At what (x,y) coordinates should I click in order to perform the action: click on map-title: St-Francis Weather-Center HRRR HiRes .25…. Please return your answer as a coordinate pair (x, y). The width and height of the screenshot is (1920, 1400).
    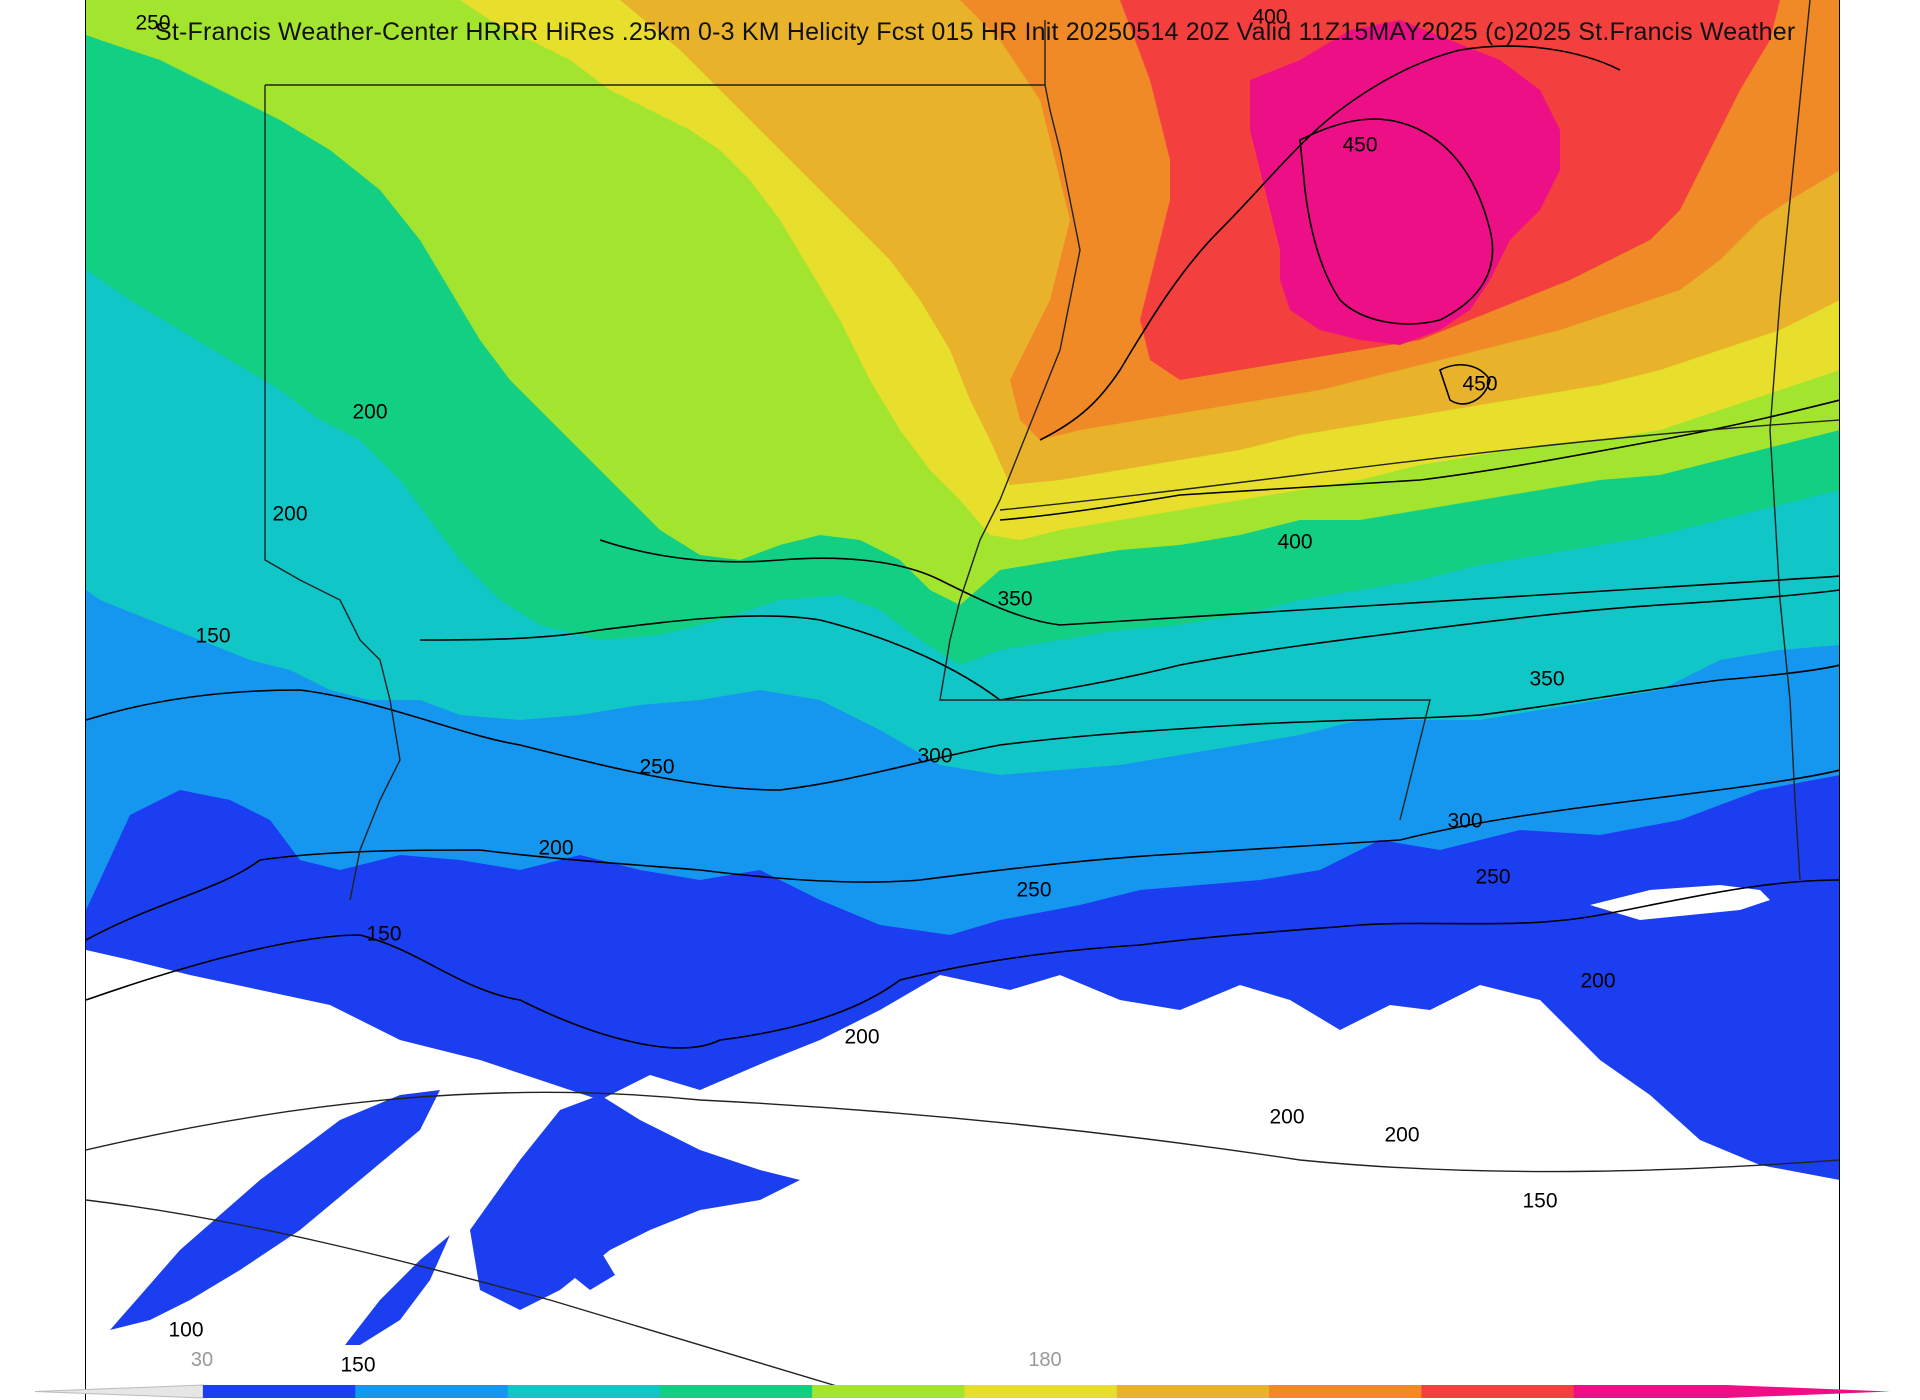
    Looking at the image, I should click on (975, 32).